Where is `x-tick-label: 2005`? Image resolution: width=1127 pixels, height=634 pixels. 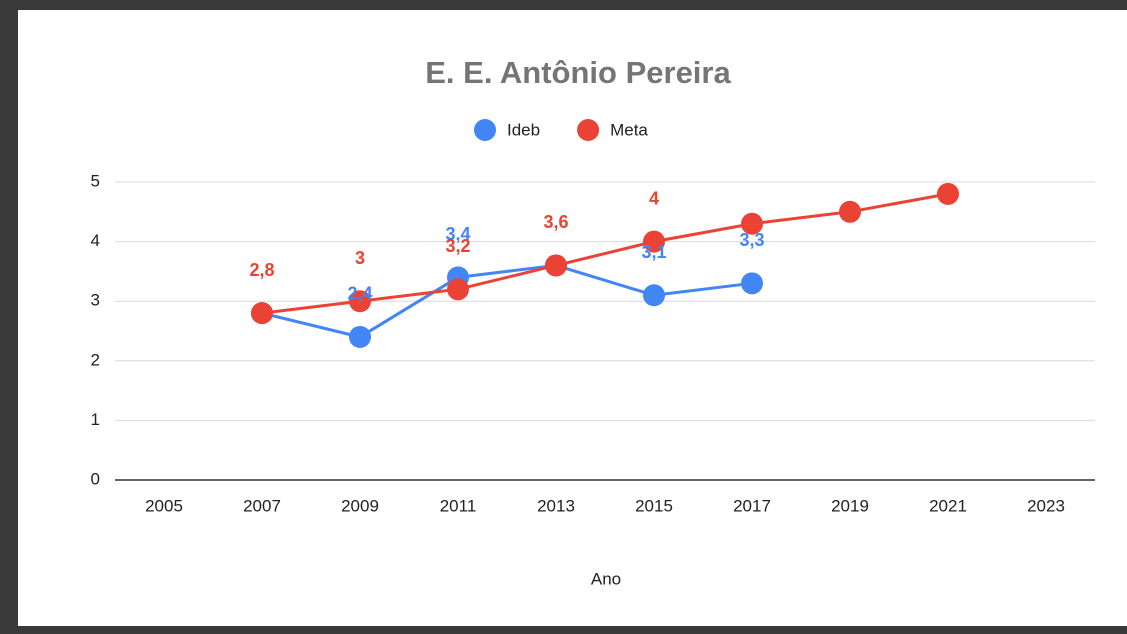
x-tick-label: 2005 is located at coordinates (164, 505).